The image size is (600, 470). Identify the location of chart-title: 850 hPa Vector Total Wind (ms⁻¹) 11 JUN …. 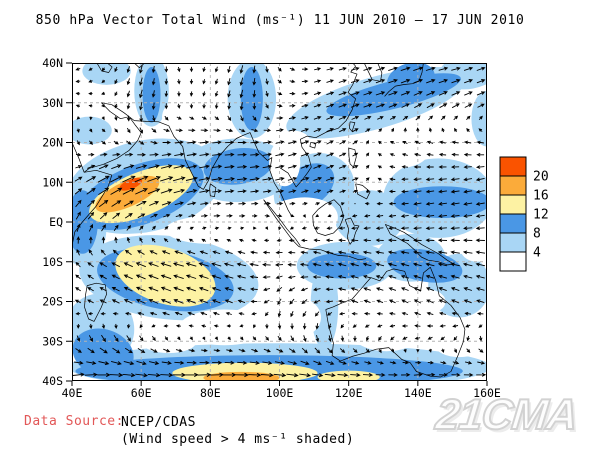
(280, 20).